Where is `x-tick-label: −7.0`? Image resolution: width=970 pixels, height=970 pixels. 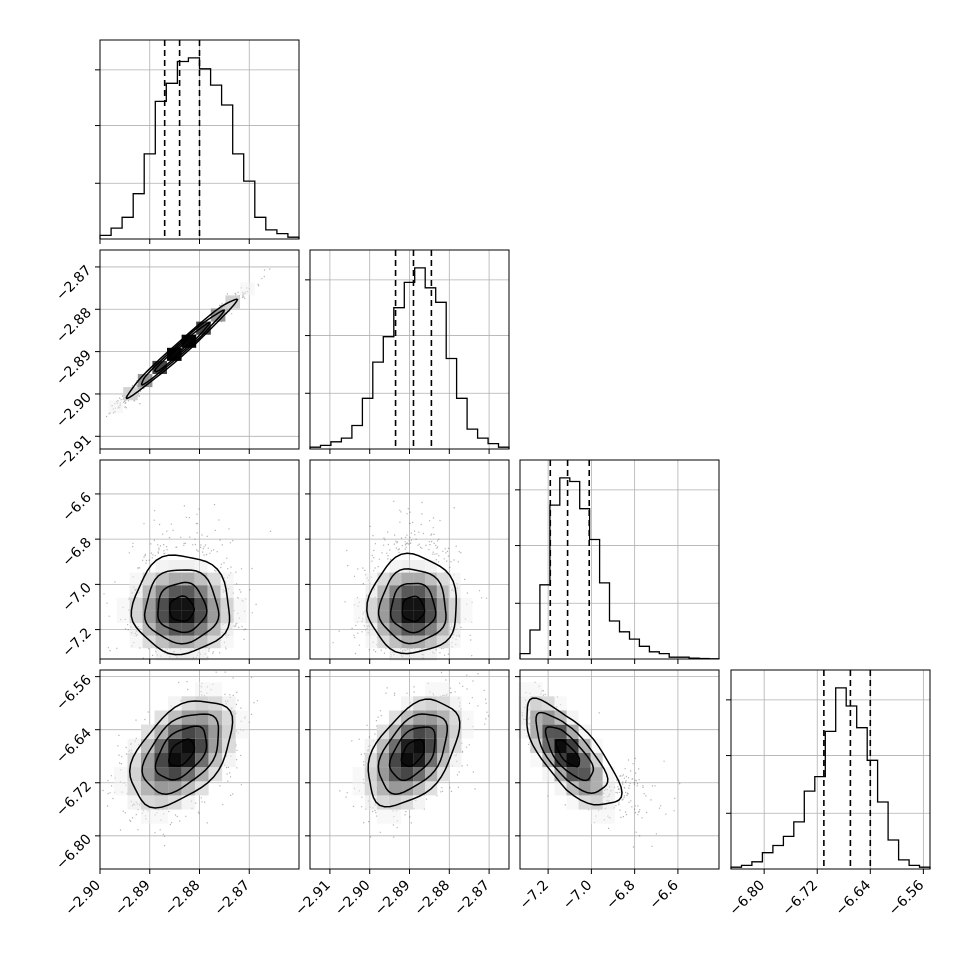
x-tick-label: −7.0 is located at coordinates (577, 894).